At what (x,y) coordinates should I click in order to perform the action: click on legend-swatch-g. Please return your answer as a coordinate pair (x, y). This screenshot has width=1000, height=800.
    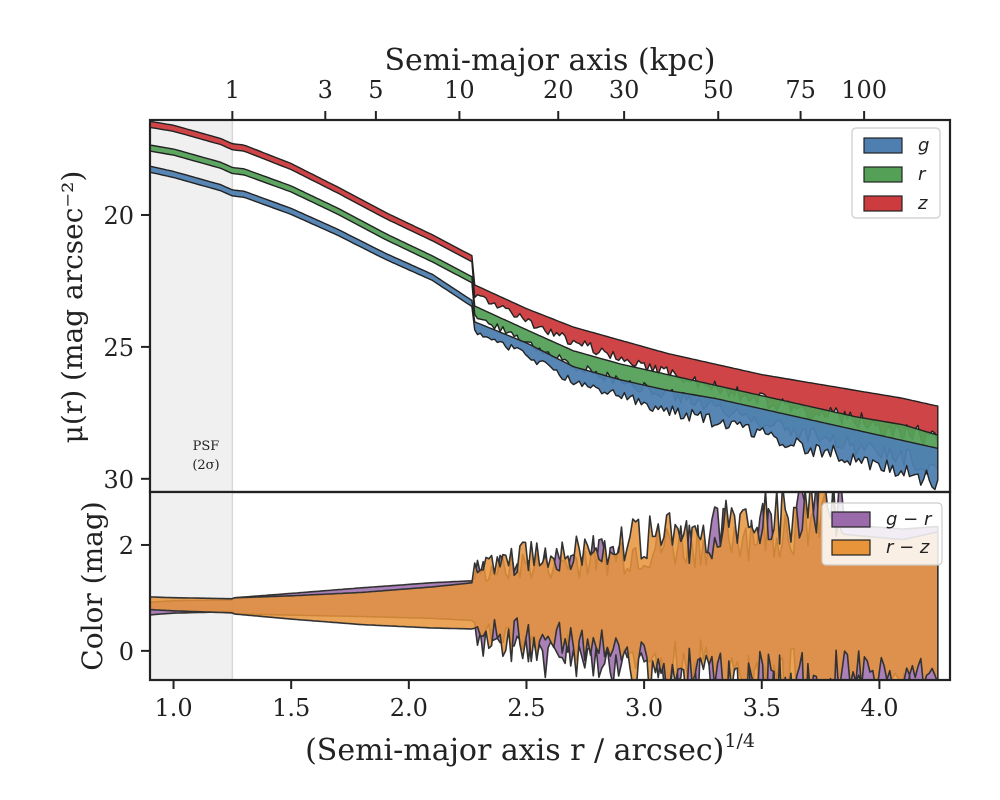
    Looking at the image, I should click on (883, 145).